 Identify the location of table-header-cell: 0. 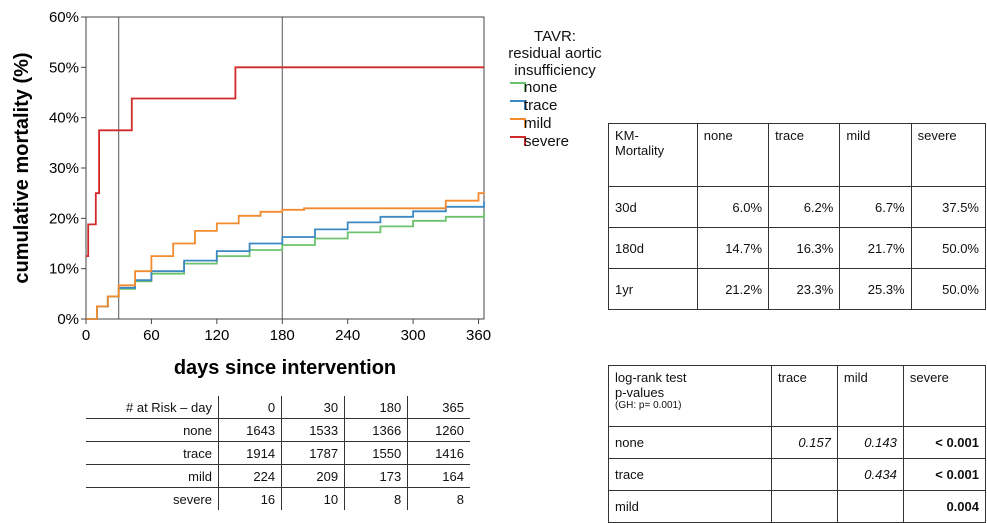
(250, 407).